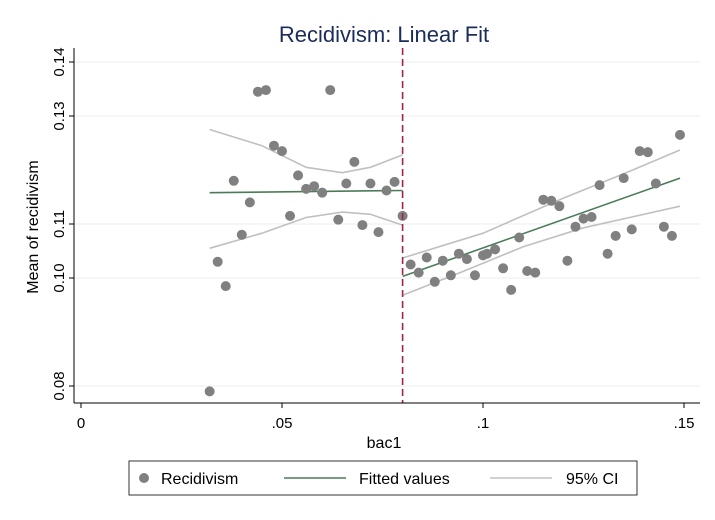 The height and width of the screenshot is (520, 715). Describe the element at coordinates (33, 226) in the screenshot. I see `y-axis-label: Mean of recidivism` at that location.